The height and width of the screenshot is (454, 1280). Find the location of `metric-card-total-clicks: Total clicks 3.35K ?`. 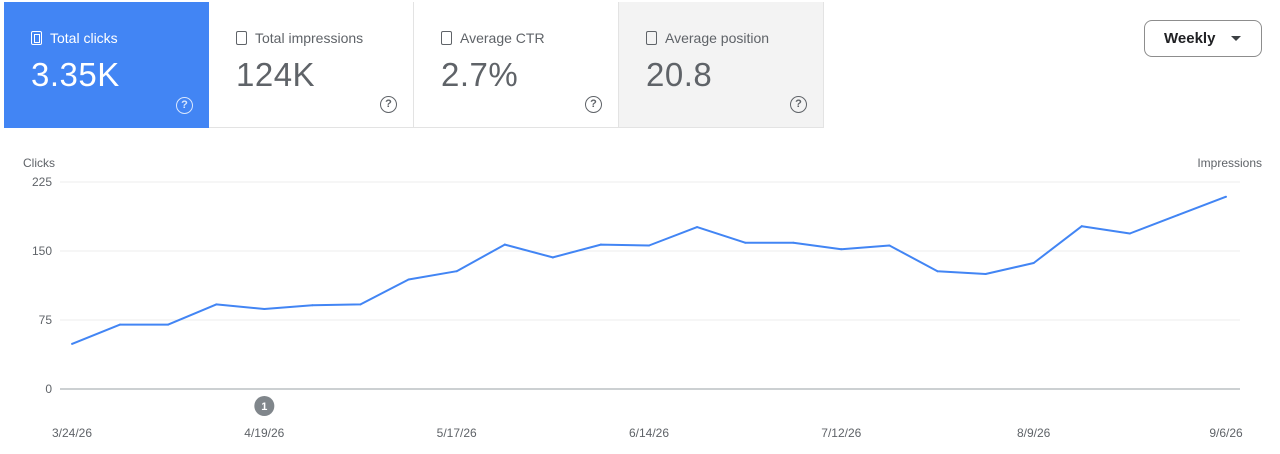

metric-card-total-clicks: Total clicks 3.35K ? is located at coordinates (106, 65).